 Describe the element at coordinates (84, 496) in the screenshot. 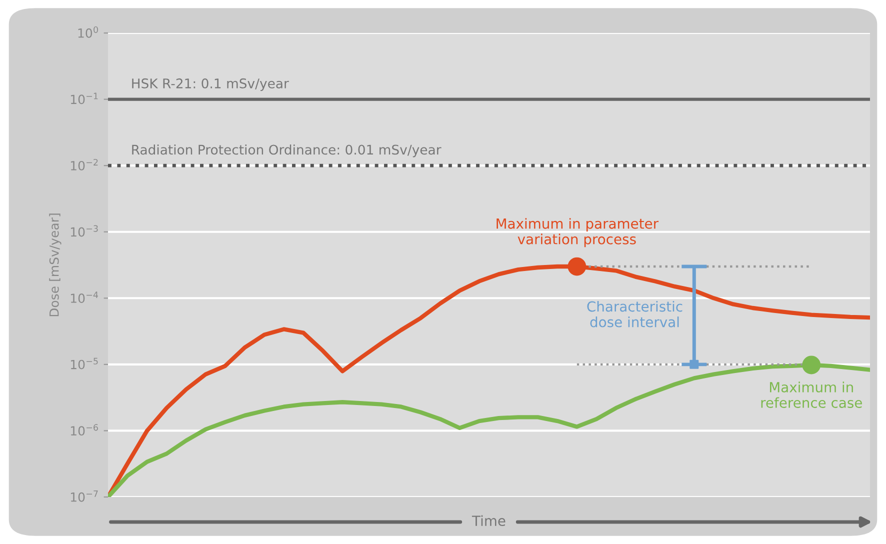

I see `y-tick-label: 10$^{−7}$` at that location.